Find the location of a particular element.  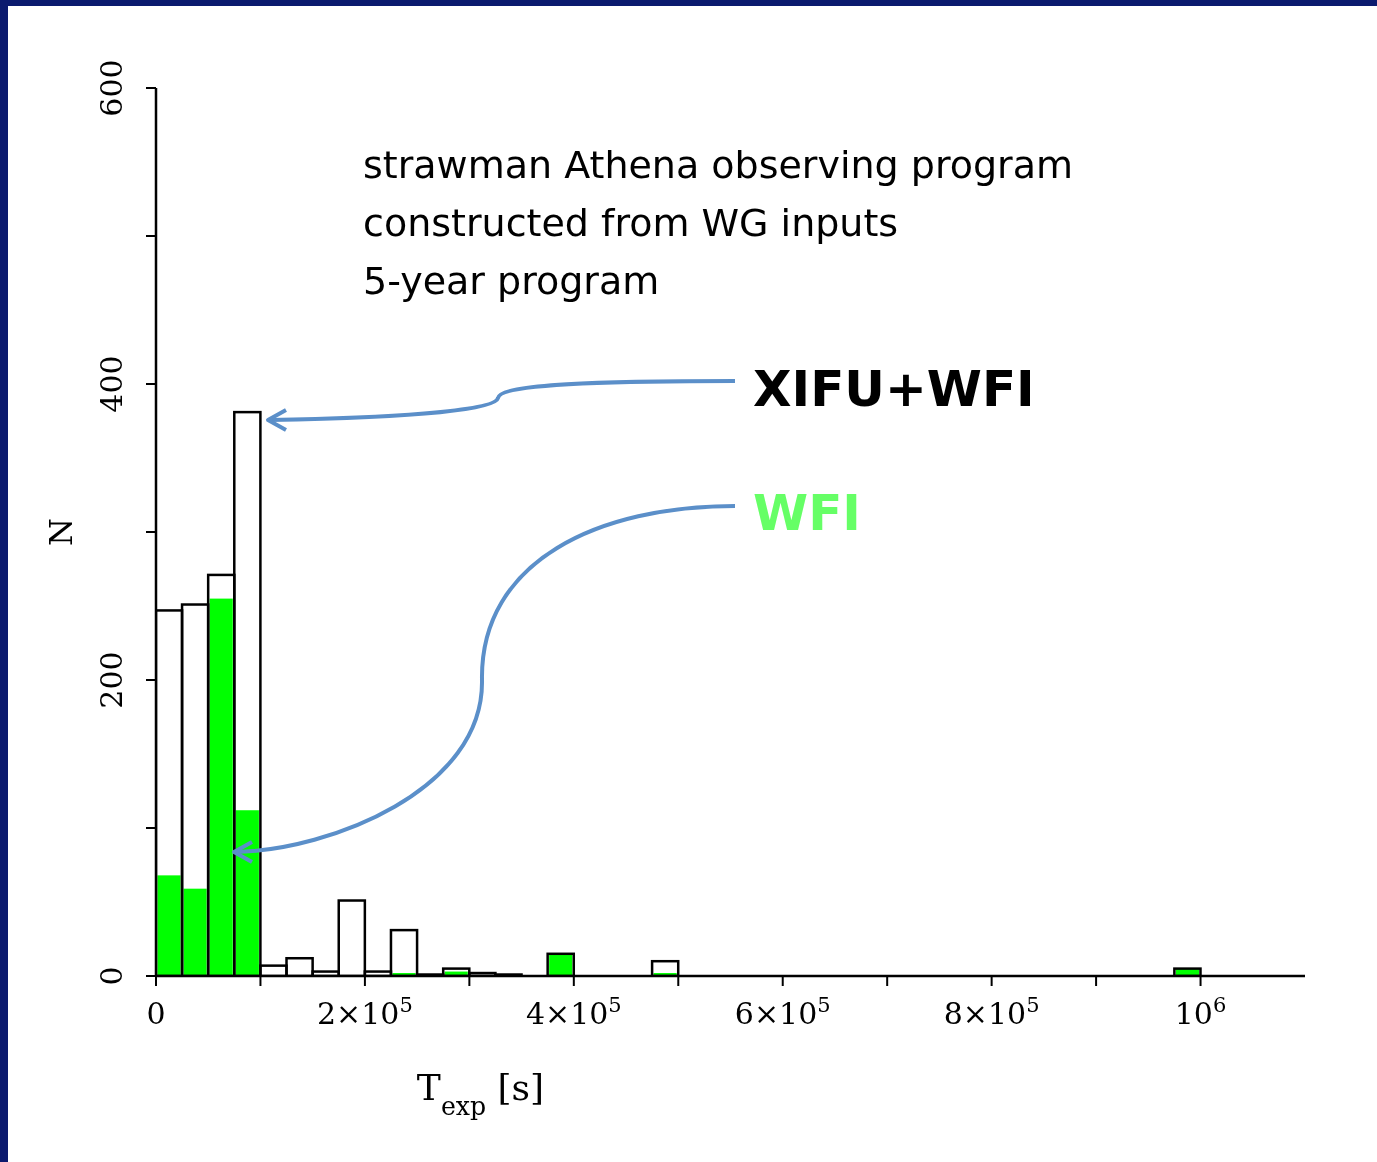

x-axis-title: T$_{exp}$ [s] is located at coordinates (480, 1094).